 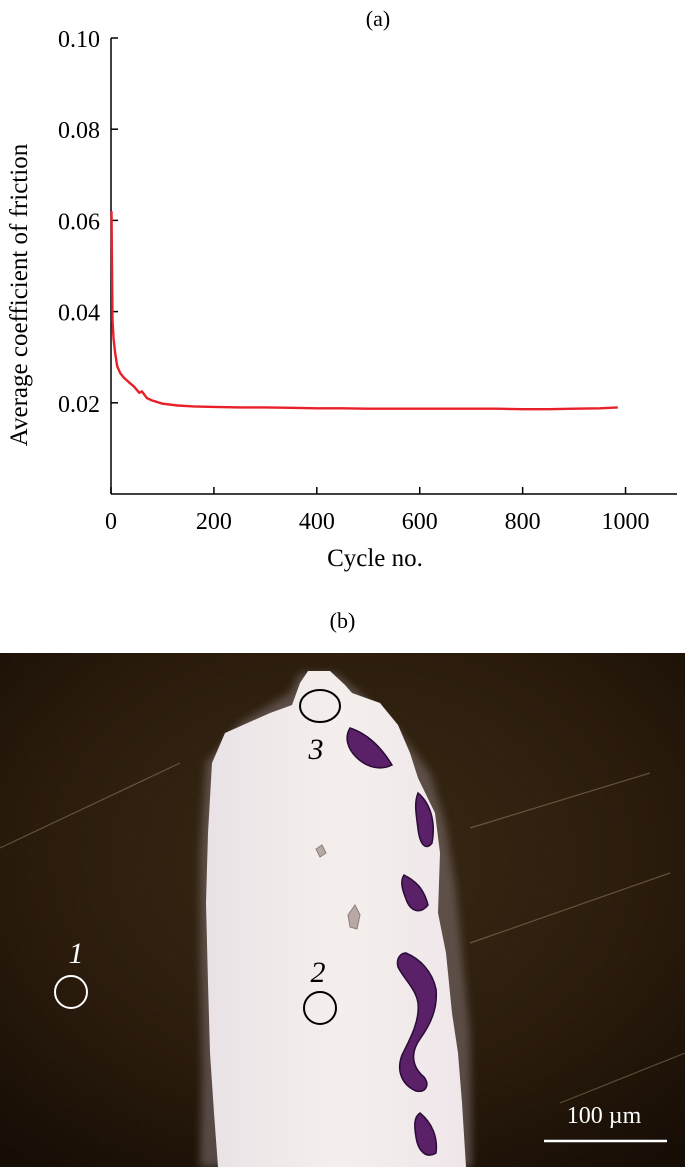 What do you see at coordinates (79, 40) in the screenshot?
I see `y-tick-label: 0.10` at bounding box center [79, 40].